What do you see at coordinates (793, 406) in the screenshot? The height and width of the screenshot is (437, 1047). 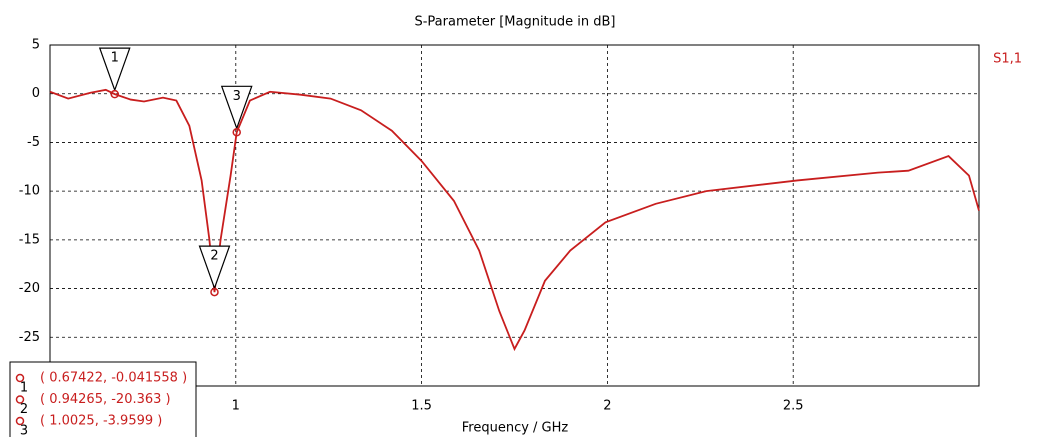 I see `x-tick-label: 2.5` at bounding box center [793, 406].